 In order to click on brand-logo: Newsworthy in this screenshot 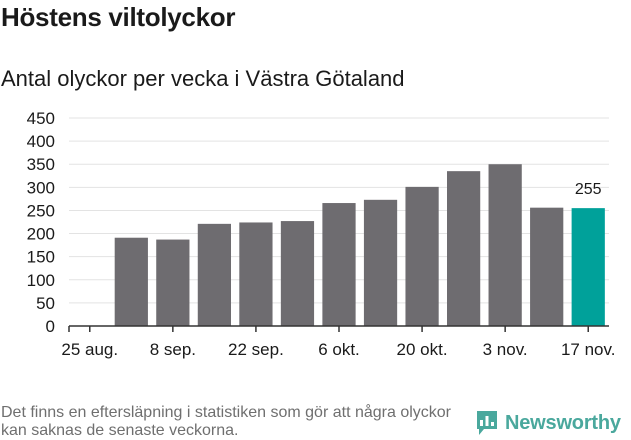, I will do `click(548, 423)`.